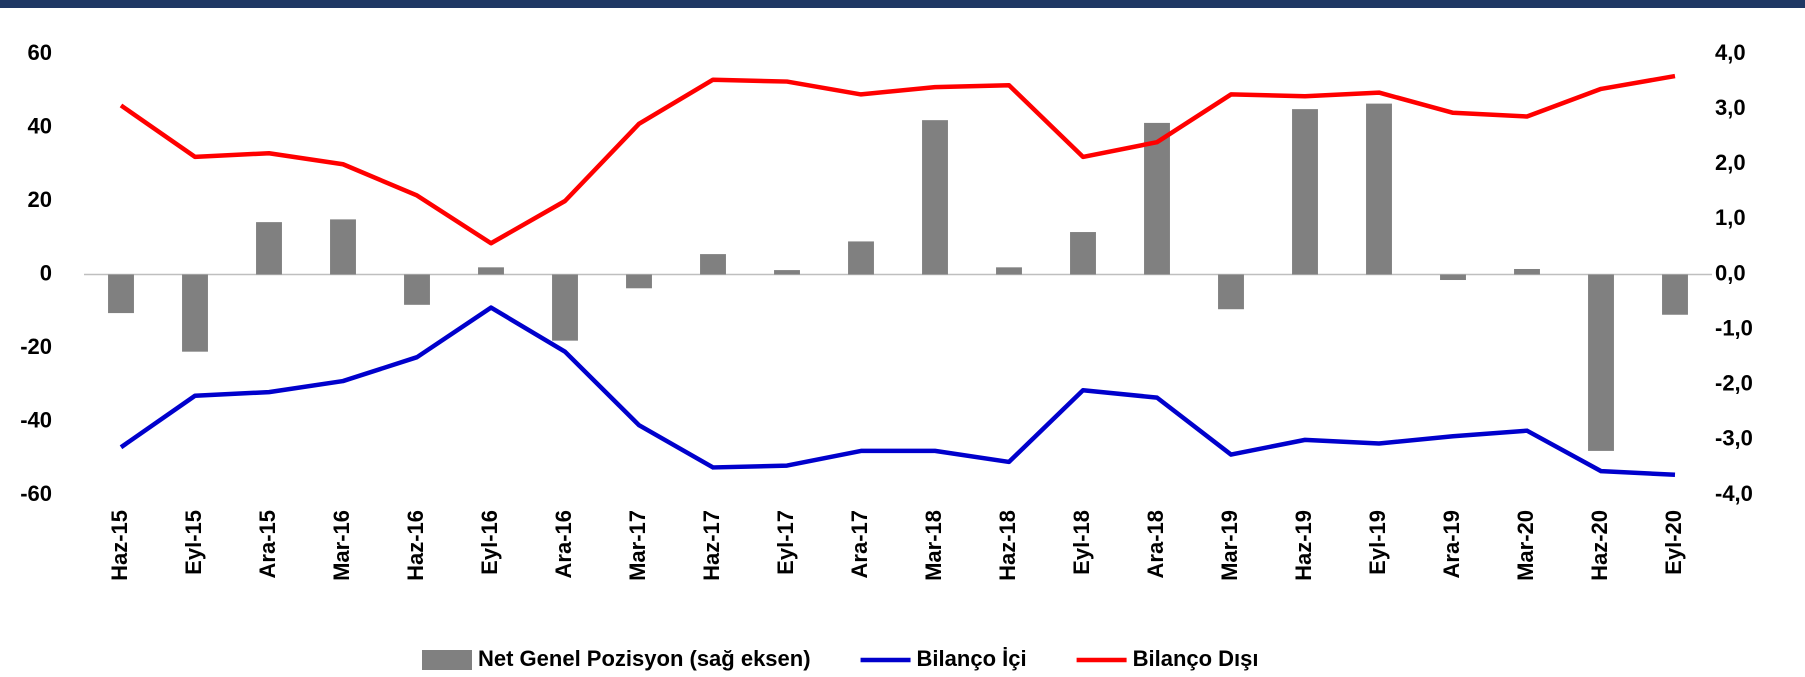 The height and width of the screenshot is (677, 1805). I want to click on x-tick-label: Haz-16, so click(415, 545).